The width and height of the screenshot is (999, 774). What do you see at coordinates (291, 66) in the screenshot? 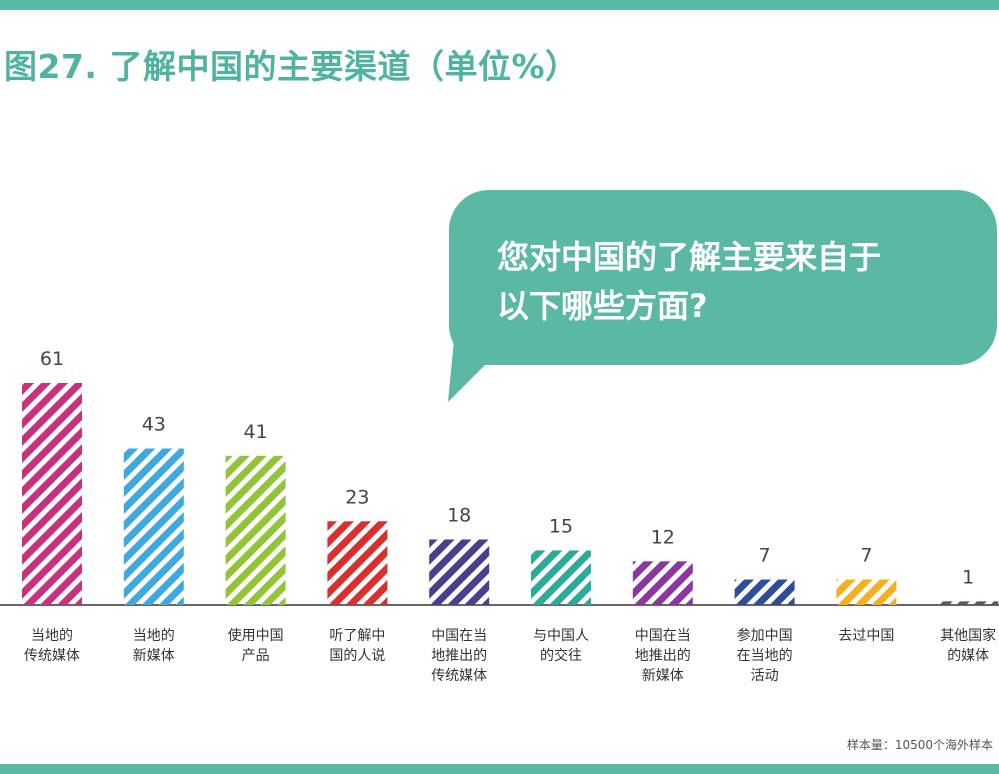
I see `chart-title: 图27. 了解中国的主要渠道（单位%）` at bounding box center [291, 66].